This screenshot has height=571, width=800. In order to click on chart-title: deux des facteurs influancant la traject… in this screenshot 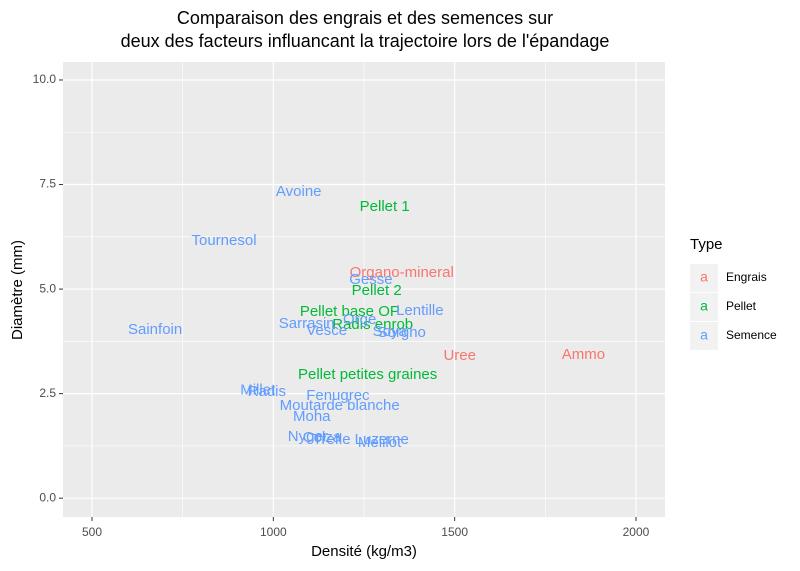, I will do `click(365, 41)`.